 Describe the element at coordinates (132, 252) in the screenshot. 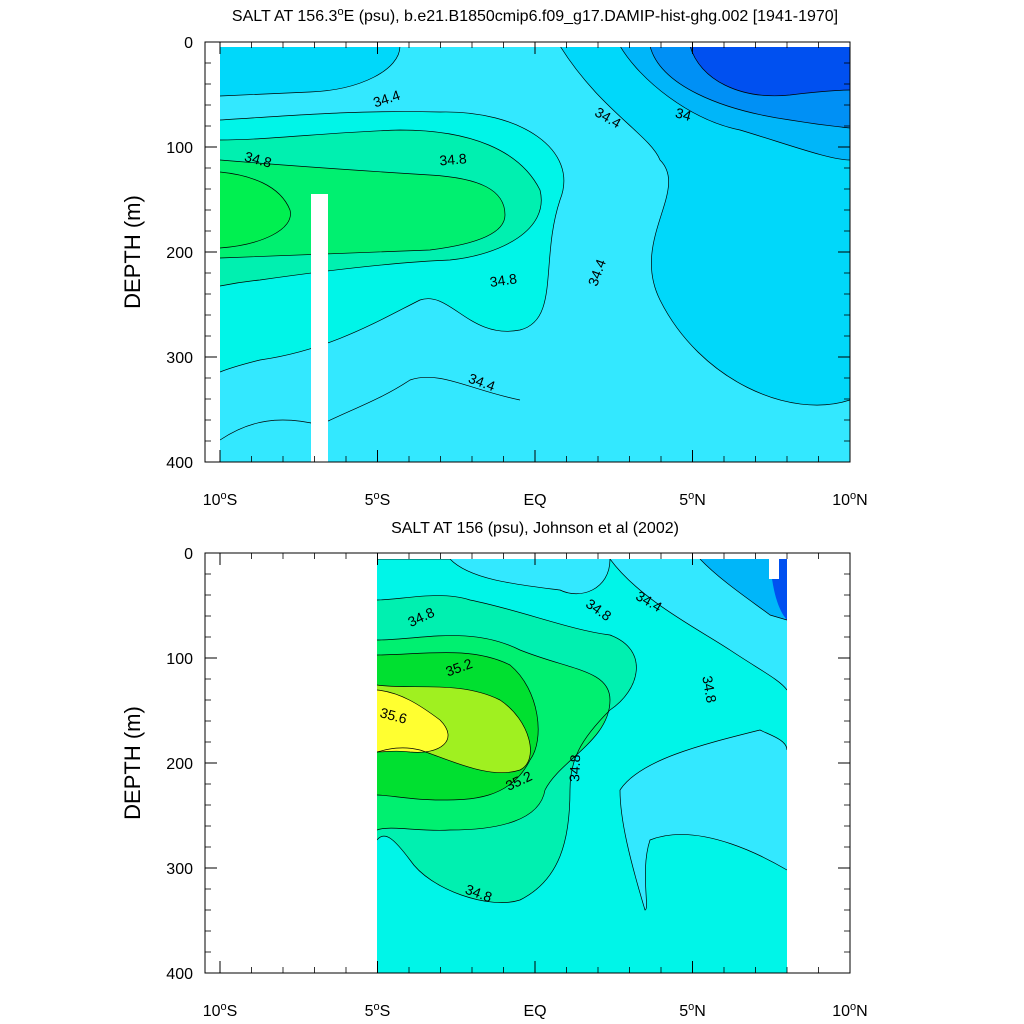

I see `y-axis-label-top: DEPTH (m)` at that location.